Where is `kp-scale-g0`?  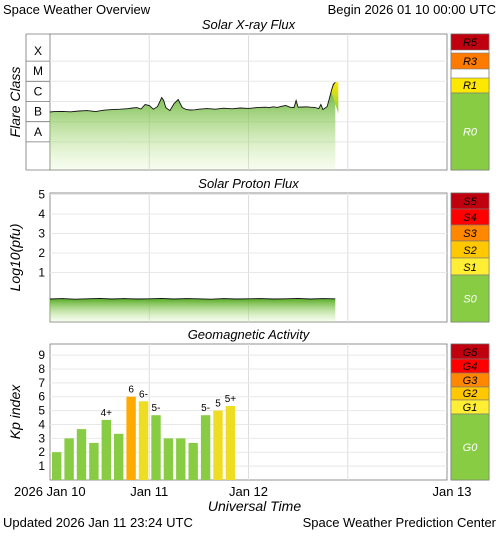 kp-scale-g0 is located at coordinates (470, 447).